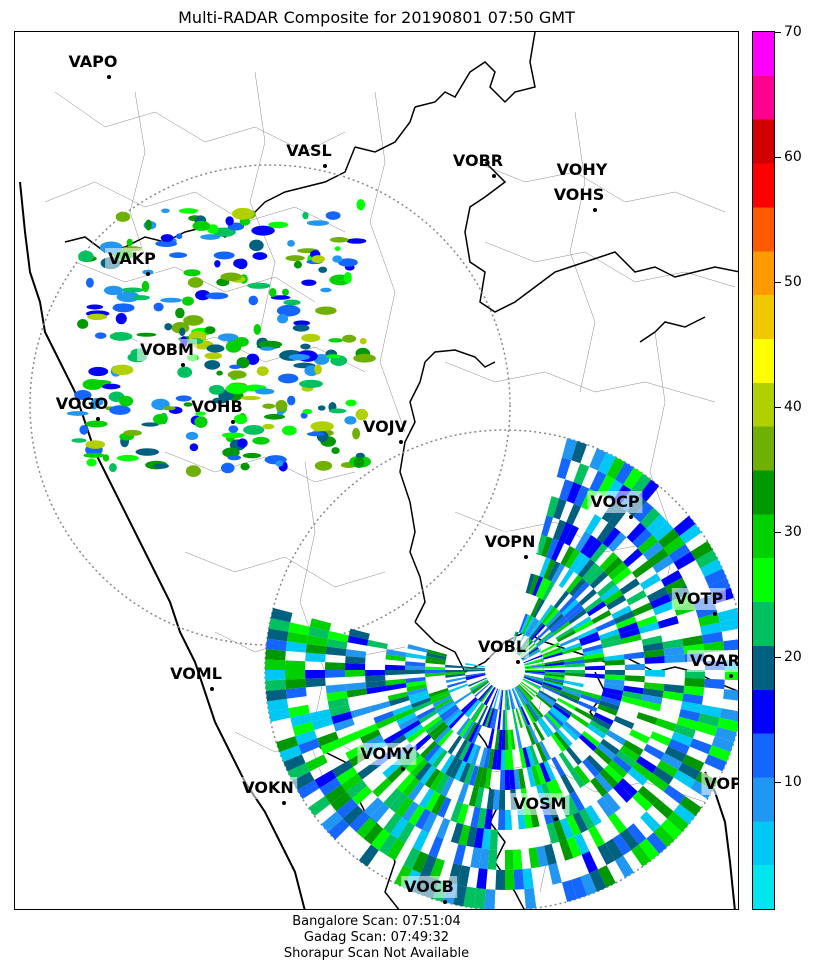 This screenshot has width=825, height=972. I want to click on station-label-vocb: VOCB, so click(429, 887).